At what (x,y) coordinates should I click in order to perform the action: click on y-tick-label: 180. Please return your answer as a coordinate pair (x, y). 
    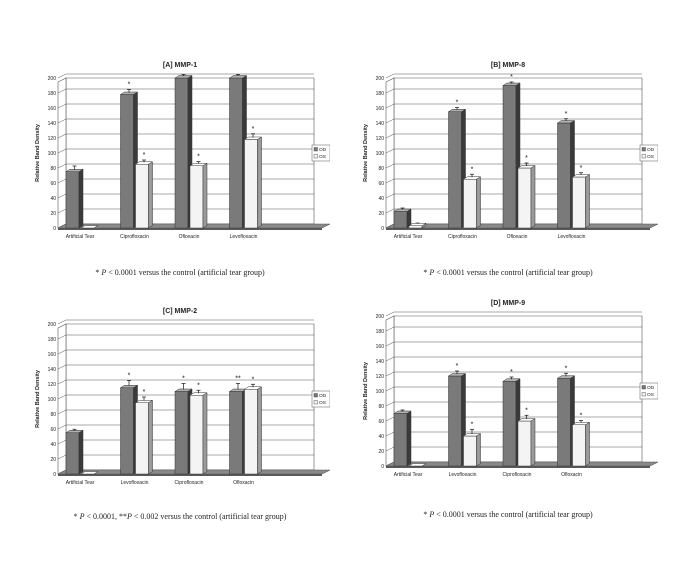
    Looking at the image, I should click on (52, 340).